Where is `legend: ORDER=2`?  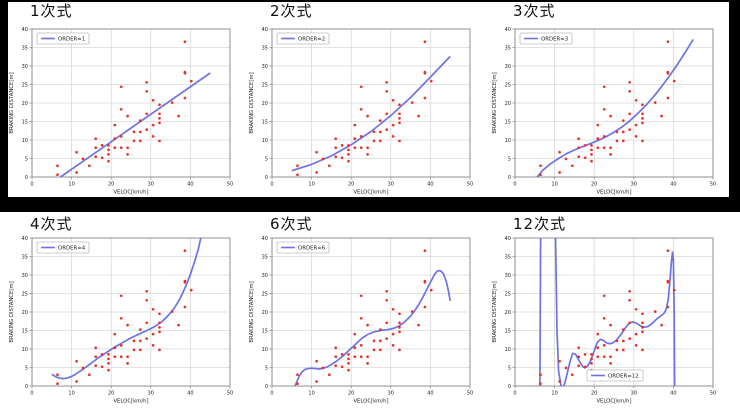
legend: ORDER=2 is located at coordinates (303, 38).